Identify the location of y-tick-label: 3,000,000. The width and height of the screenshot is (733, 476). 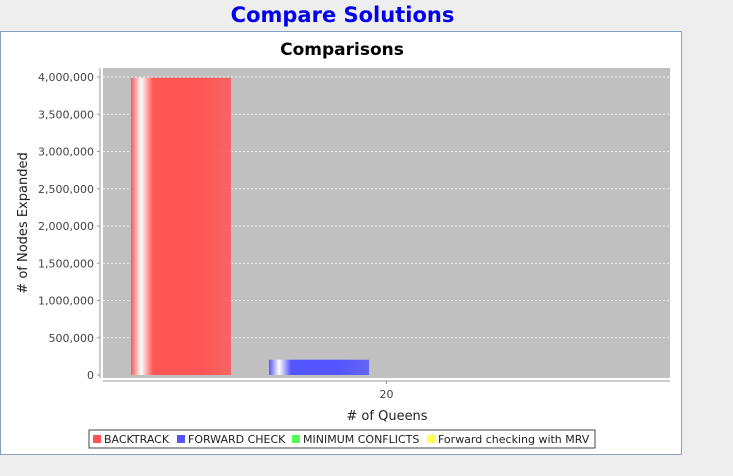
(66, 152).